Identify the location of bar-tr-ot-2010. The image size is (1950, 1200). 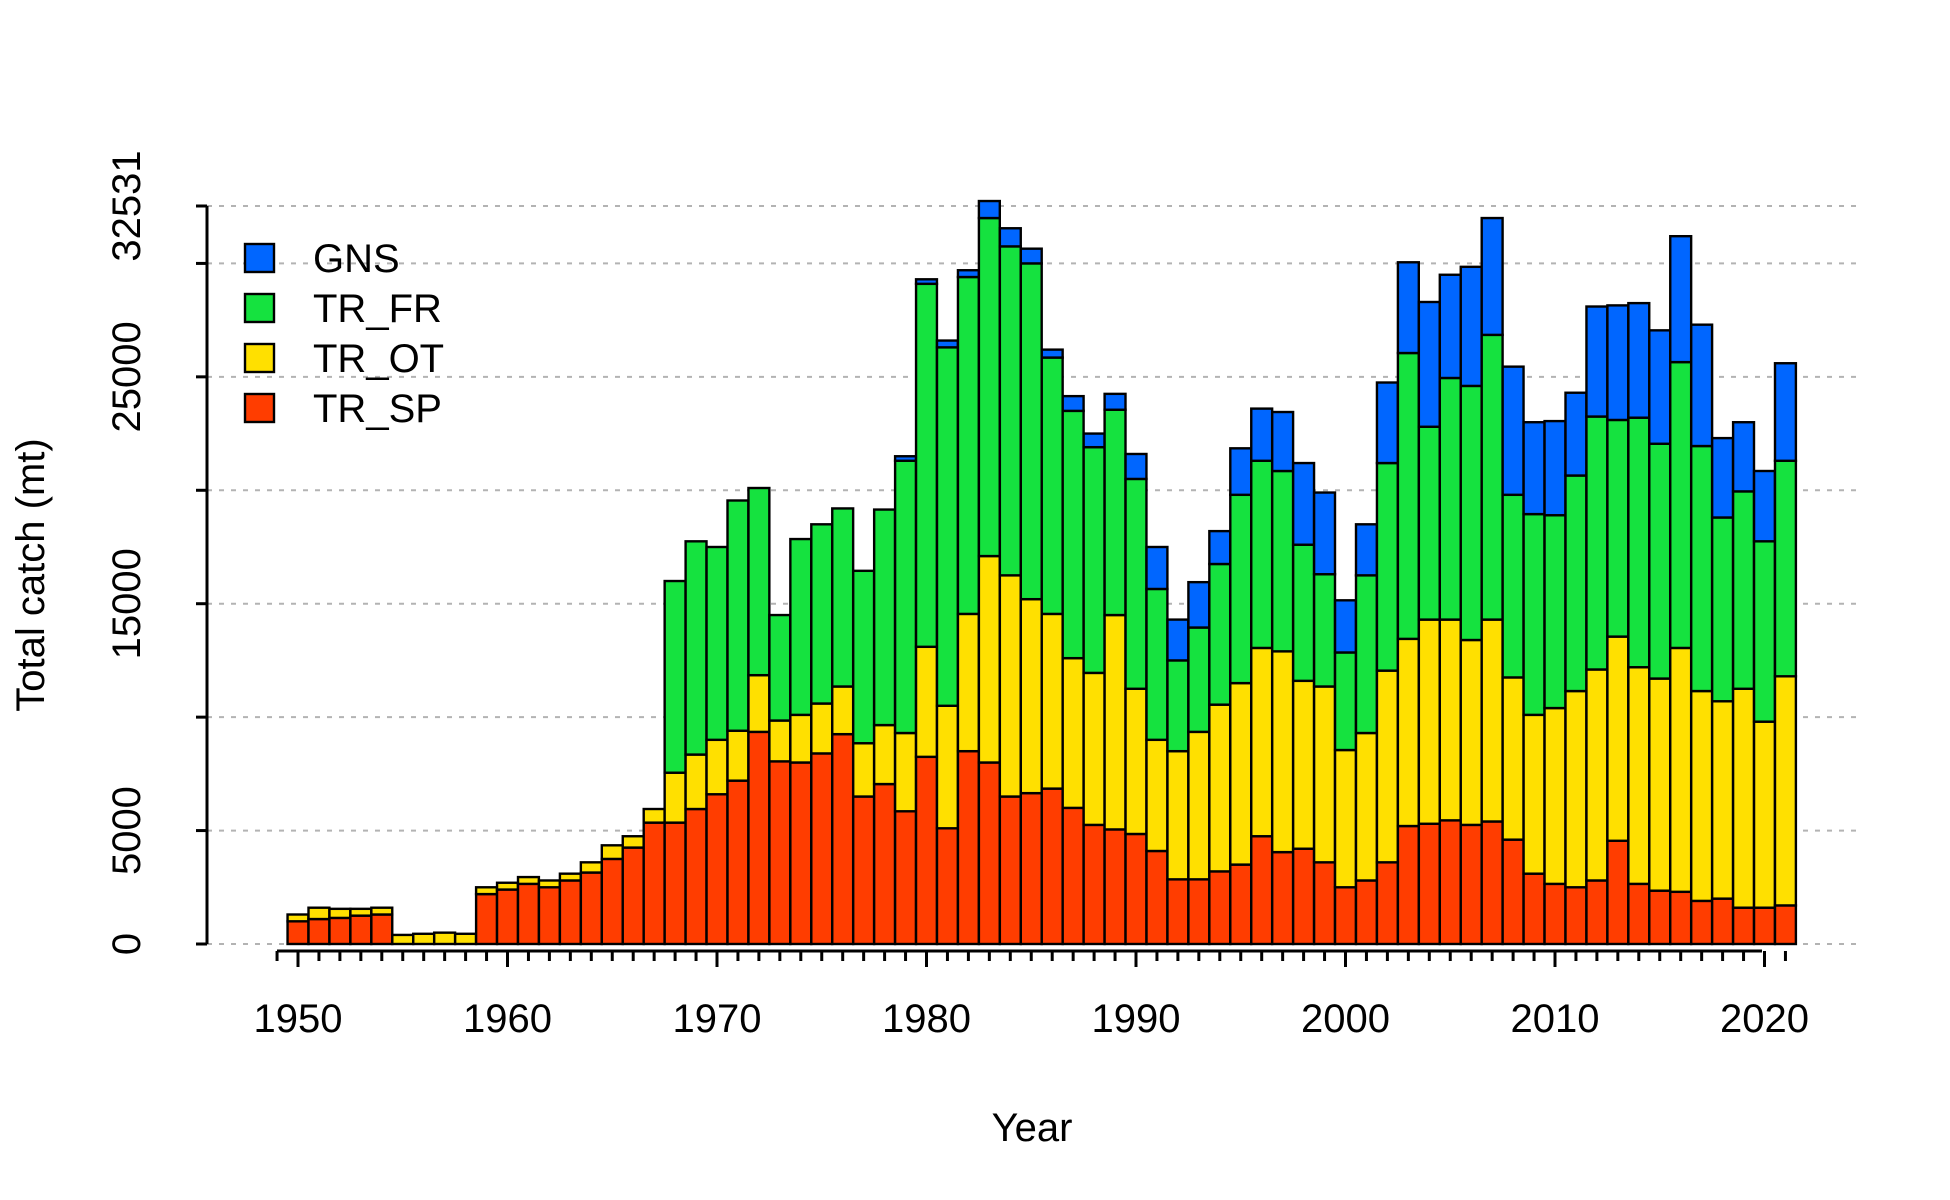
(1555, 796).